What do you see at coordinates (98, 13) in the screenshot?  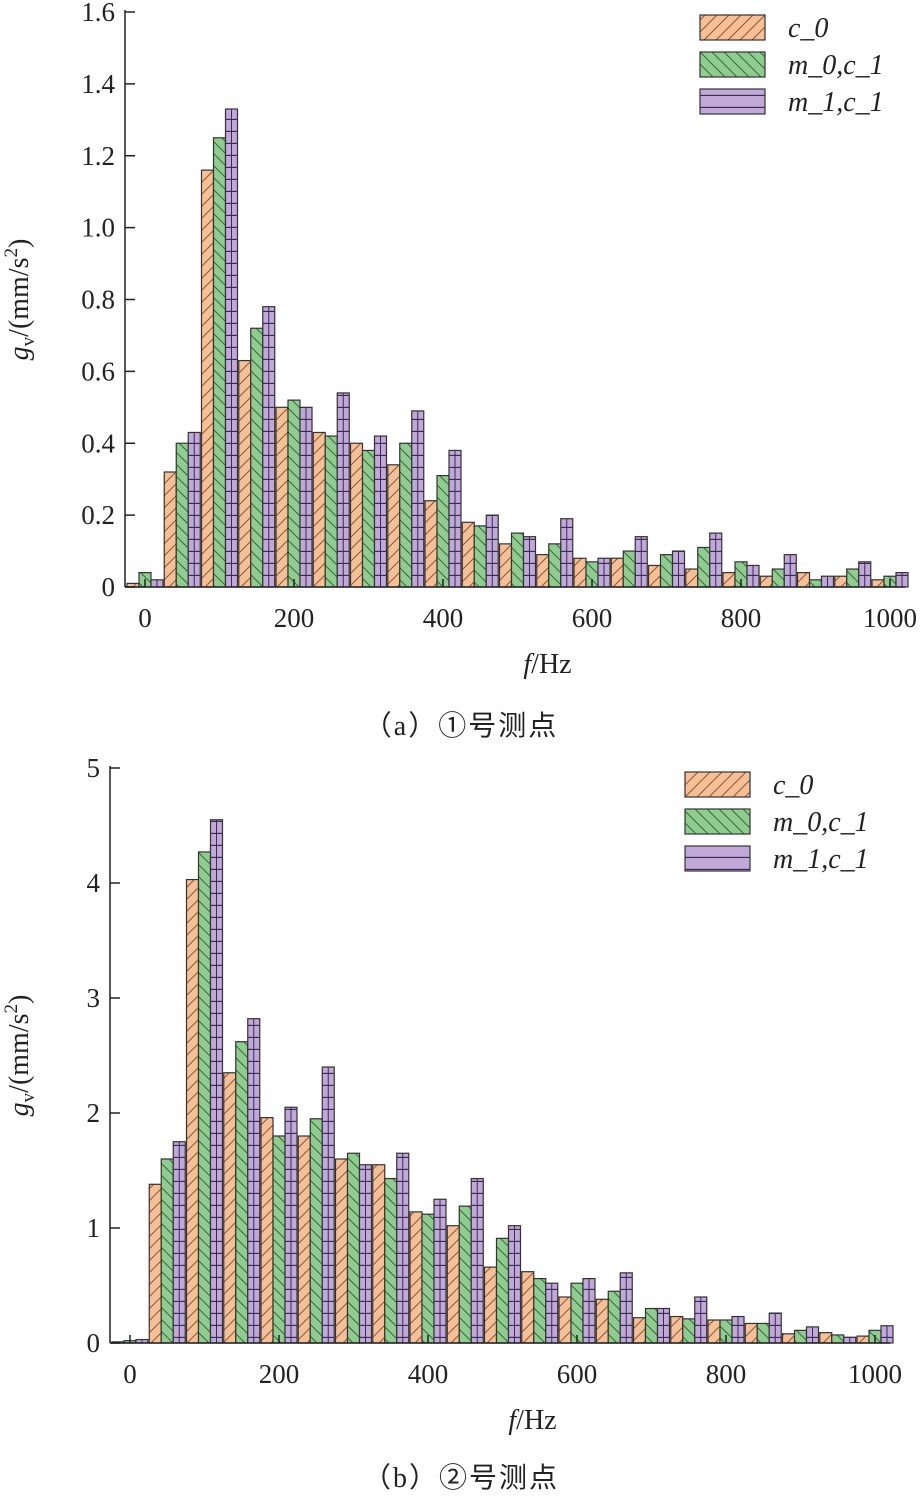 I see `y-tick-label: 1.6` at bounding box center [98, 13].